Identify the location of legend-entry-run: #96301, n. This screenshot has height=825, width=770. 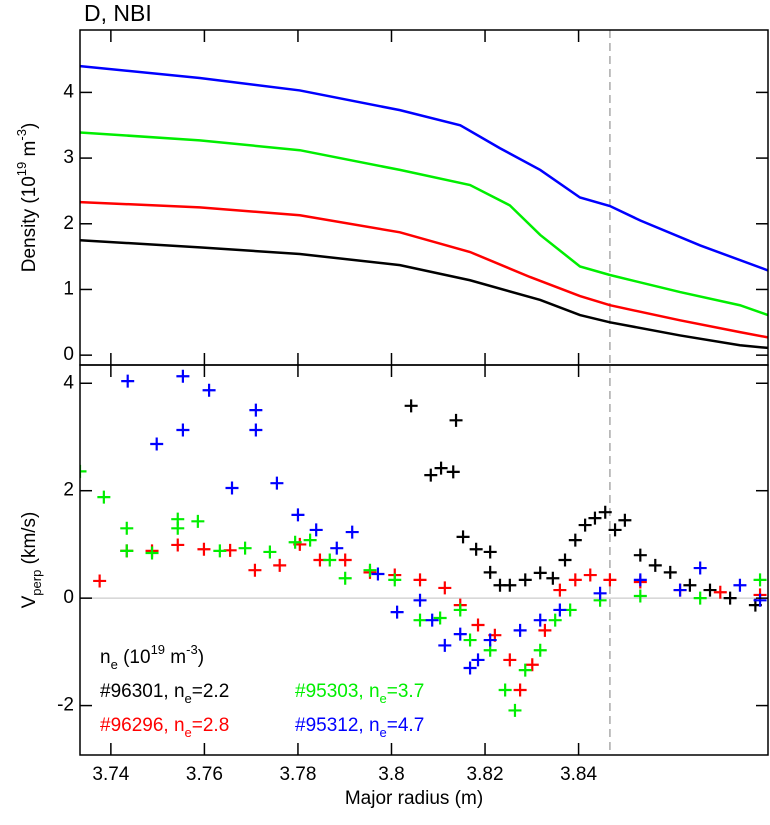
(142, 691).